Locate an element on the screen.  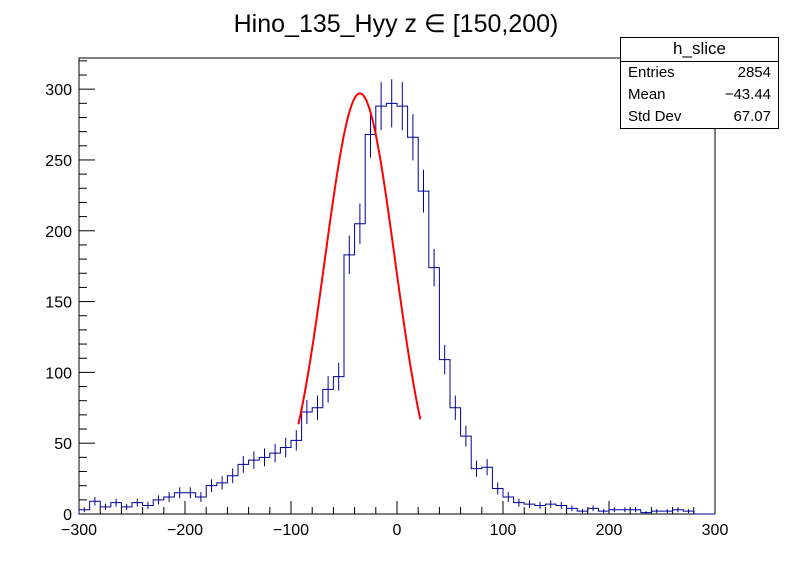
y-tick-label: 0 is located at coordinates (67, 515).